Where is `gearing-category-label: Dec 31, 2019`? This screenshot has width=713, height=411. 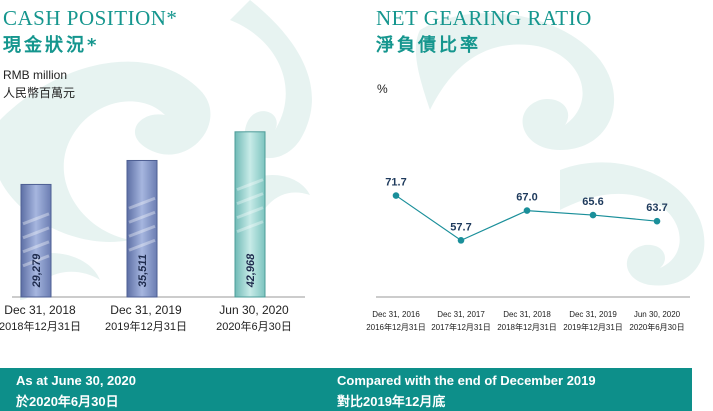
gearing-category-label: Dec 31, 2019 is located at coordinates (593, 314).